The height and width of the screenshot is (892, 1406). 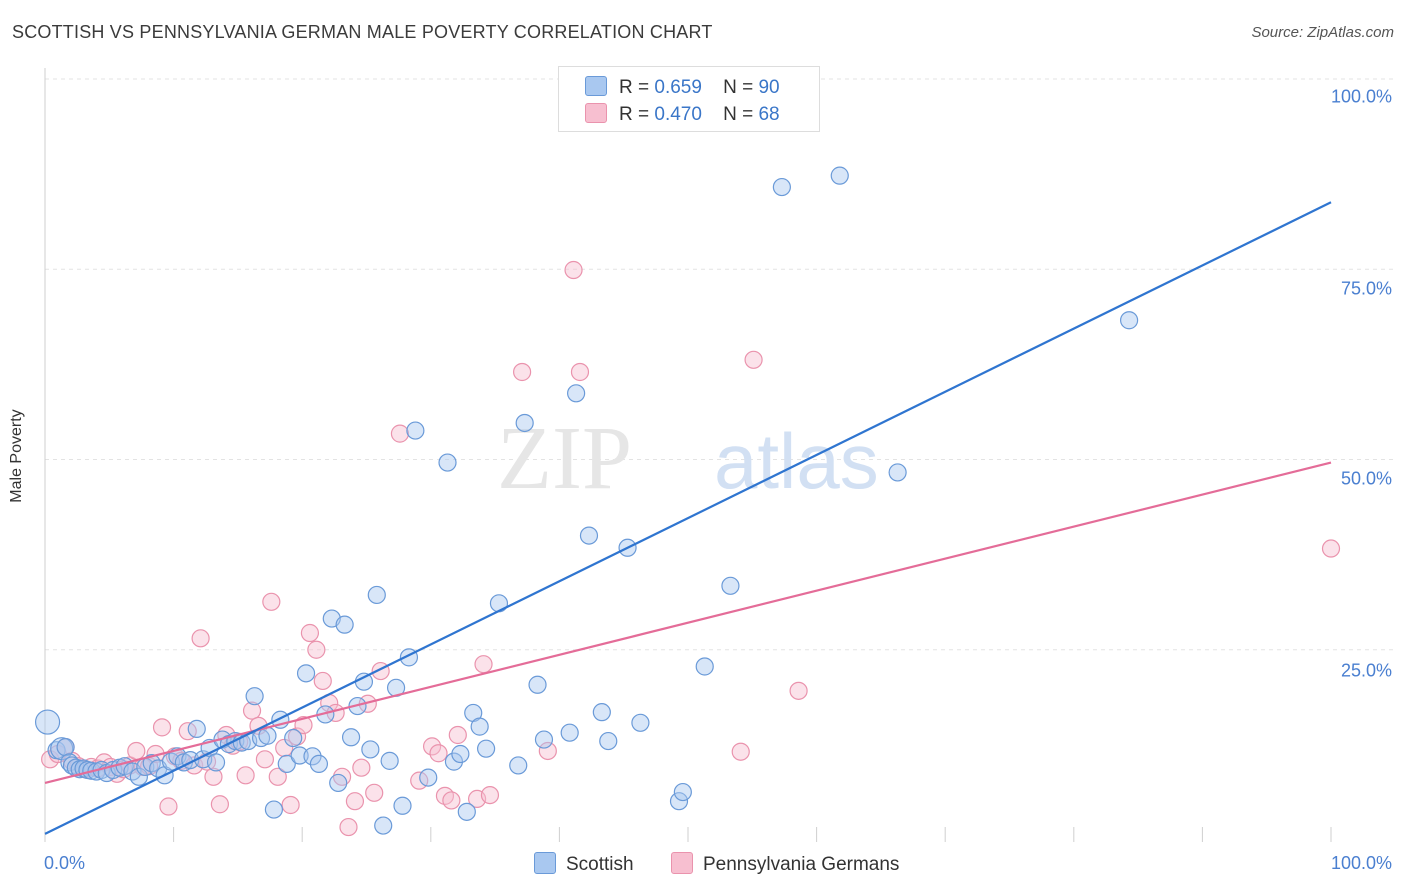 I want to click on legend-row-scottish: R = 0.659 N = 90, so click(x=682, y=87).